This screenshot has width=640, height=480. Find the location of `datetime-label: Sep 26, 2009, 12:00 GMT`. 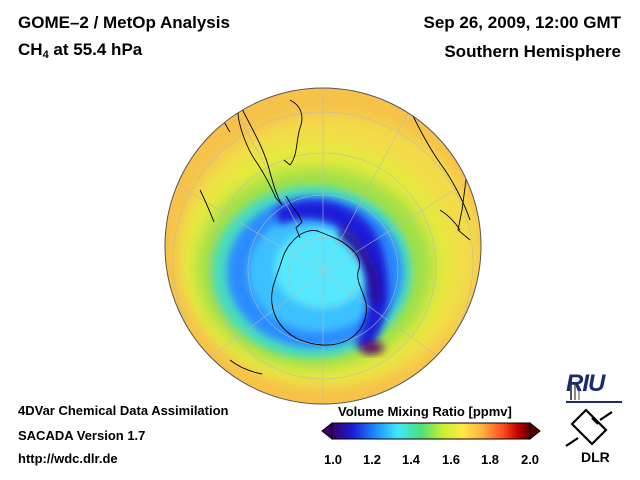

datetime-label: Sep 26, 2009, 12:00 GMT is located at coordinates (522, 22).